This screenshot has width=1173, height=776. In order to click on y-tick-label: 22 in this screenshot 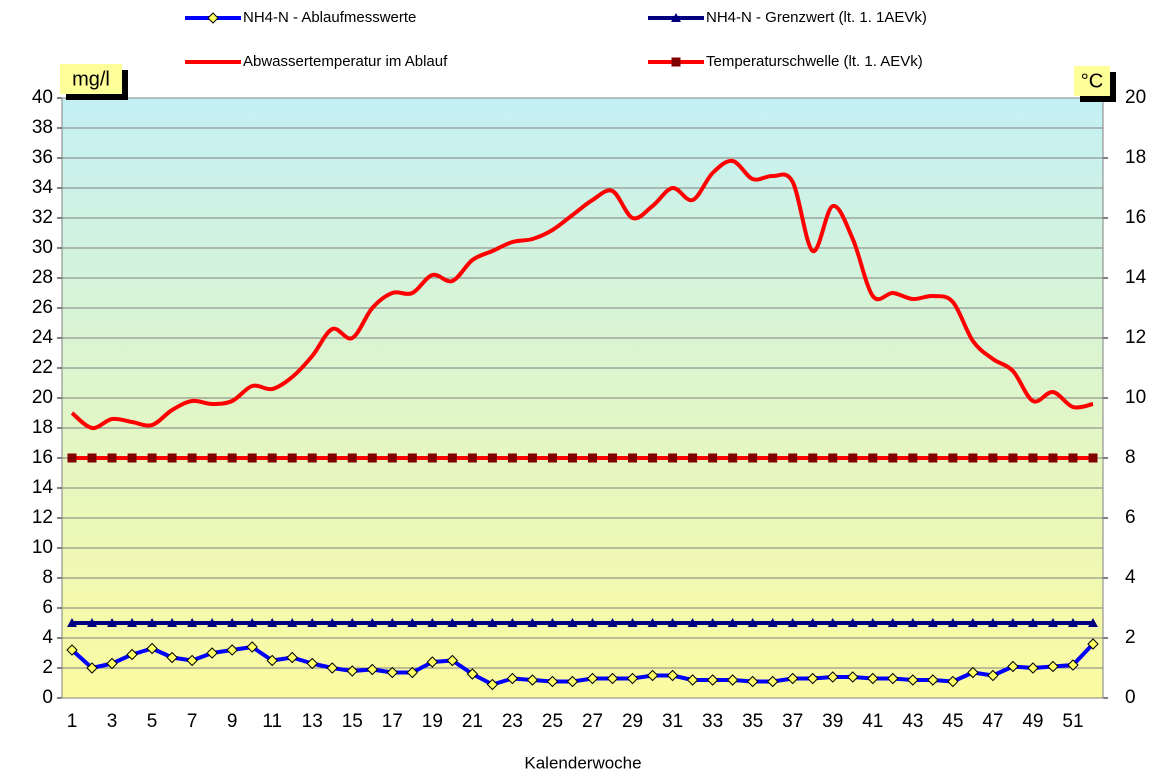, I will do `click(42, 367)`.